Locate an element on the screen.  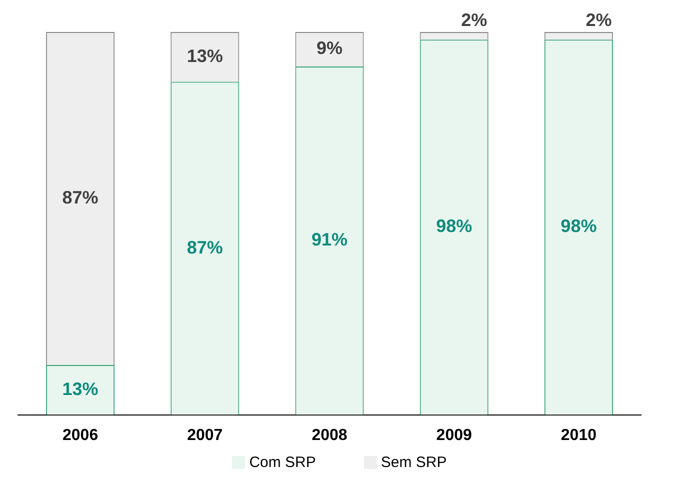
x-tick-label: 2008 is located at coordinates (330, 435).